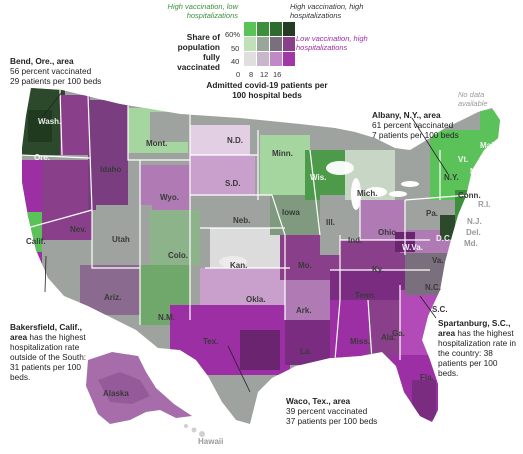  I want to click on state-label-ri: R.I., so click(484, 204).